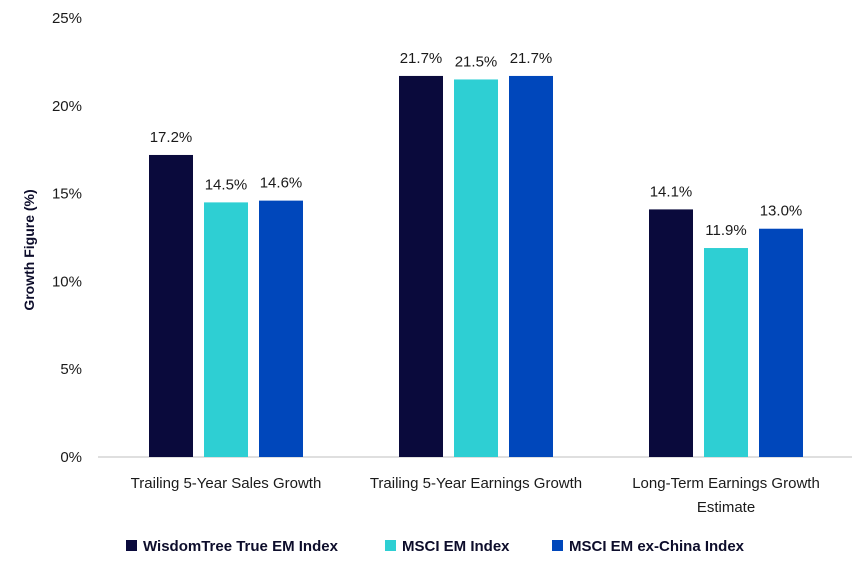 The width and height of the screenshot is (865, 571). I want to click on data-label: 14.1%, so click(671, 191).